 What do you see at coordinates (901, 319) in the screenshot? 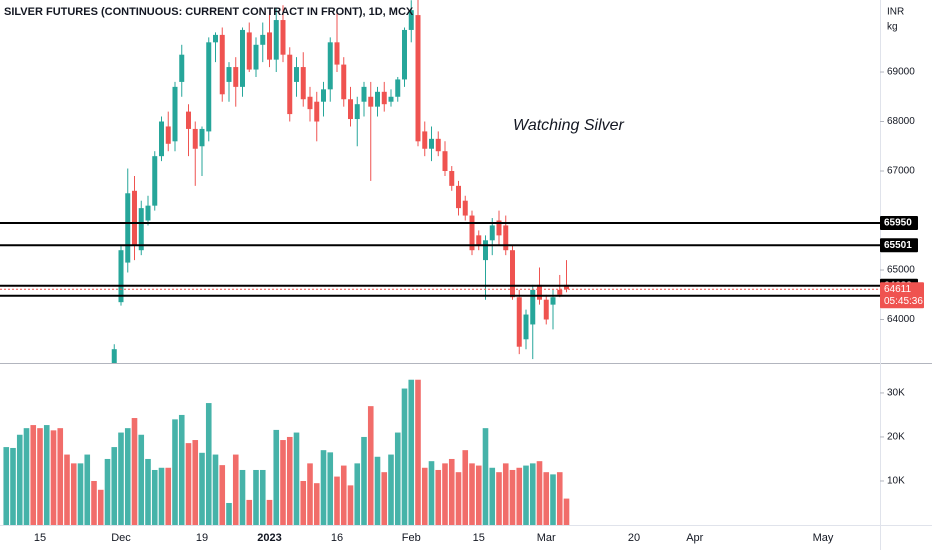
I see `y-tick-label: 64000` at bounding box center [901, 319].